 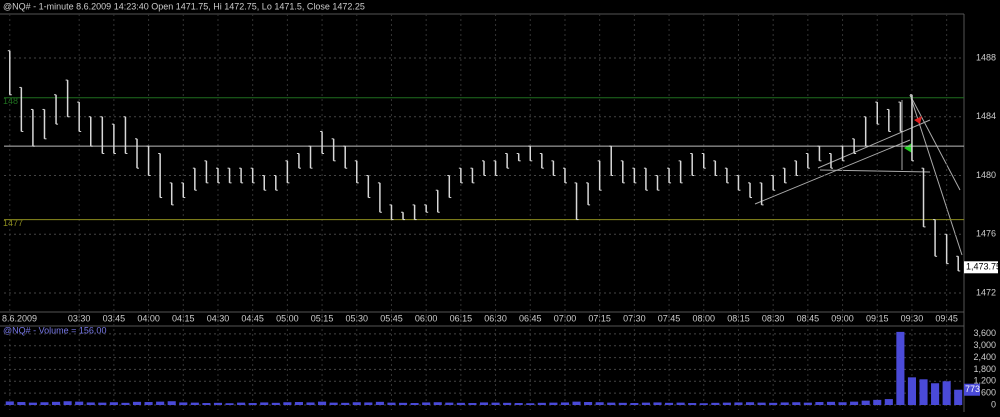 What do you see at coordinates (54, 330) in the screenshot?
I see `volume-title: @NQ# - Volume = 156.00` at bounding box center [54, 330].